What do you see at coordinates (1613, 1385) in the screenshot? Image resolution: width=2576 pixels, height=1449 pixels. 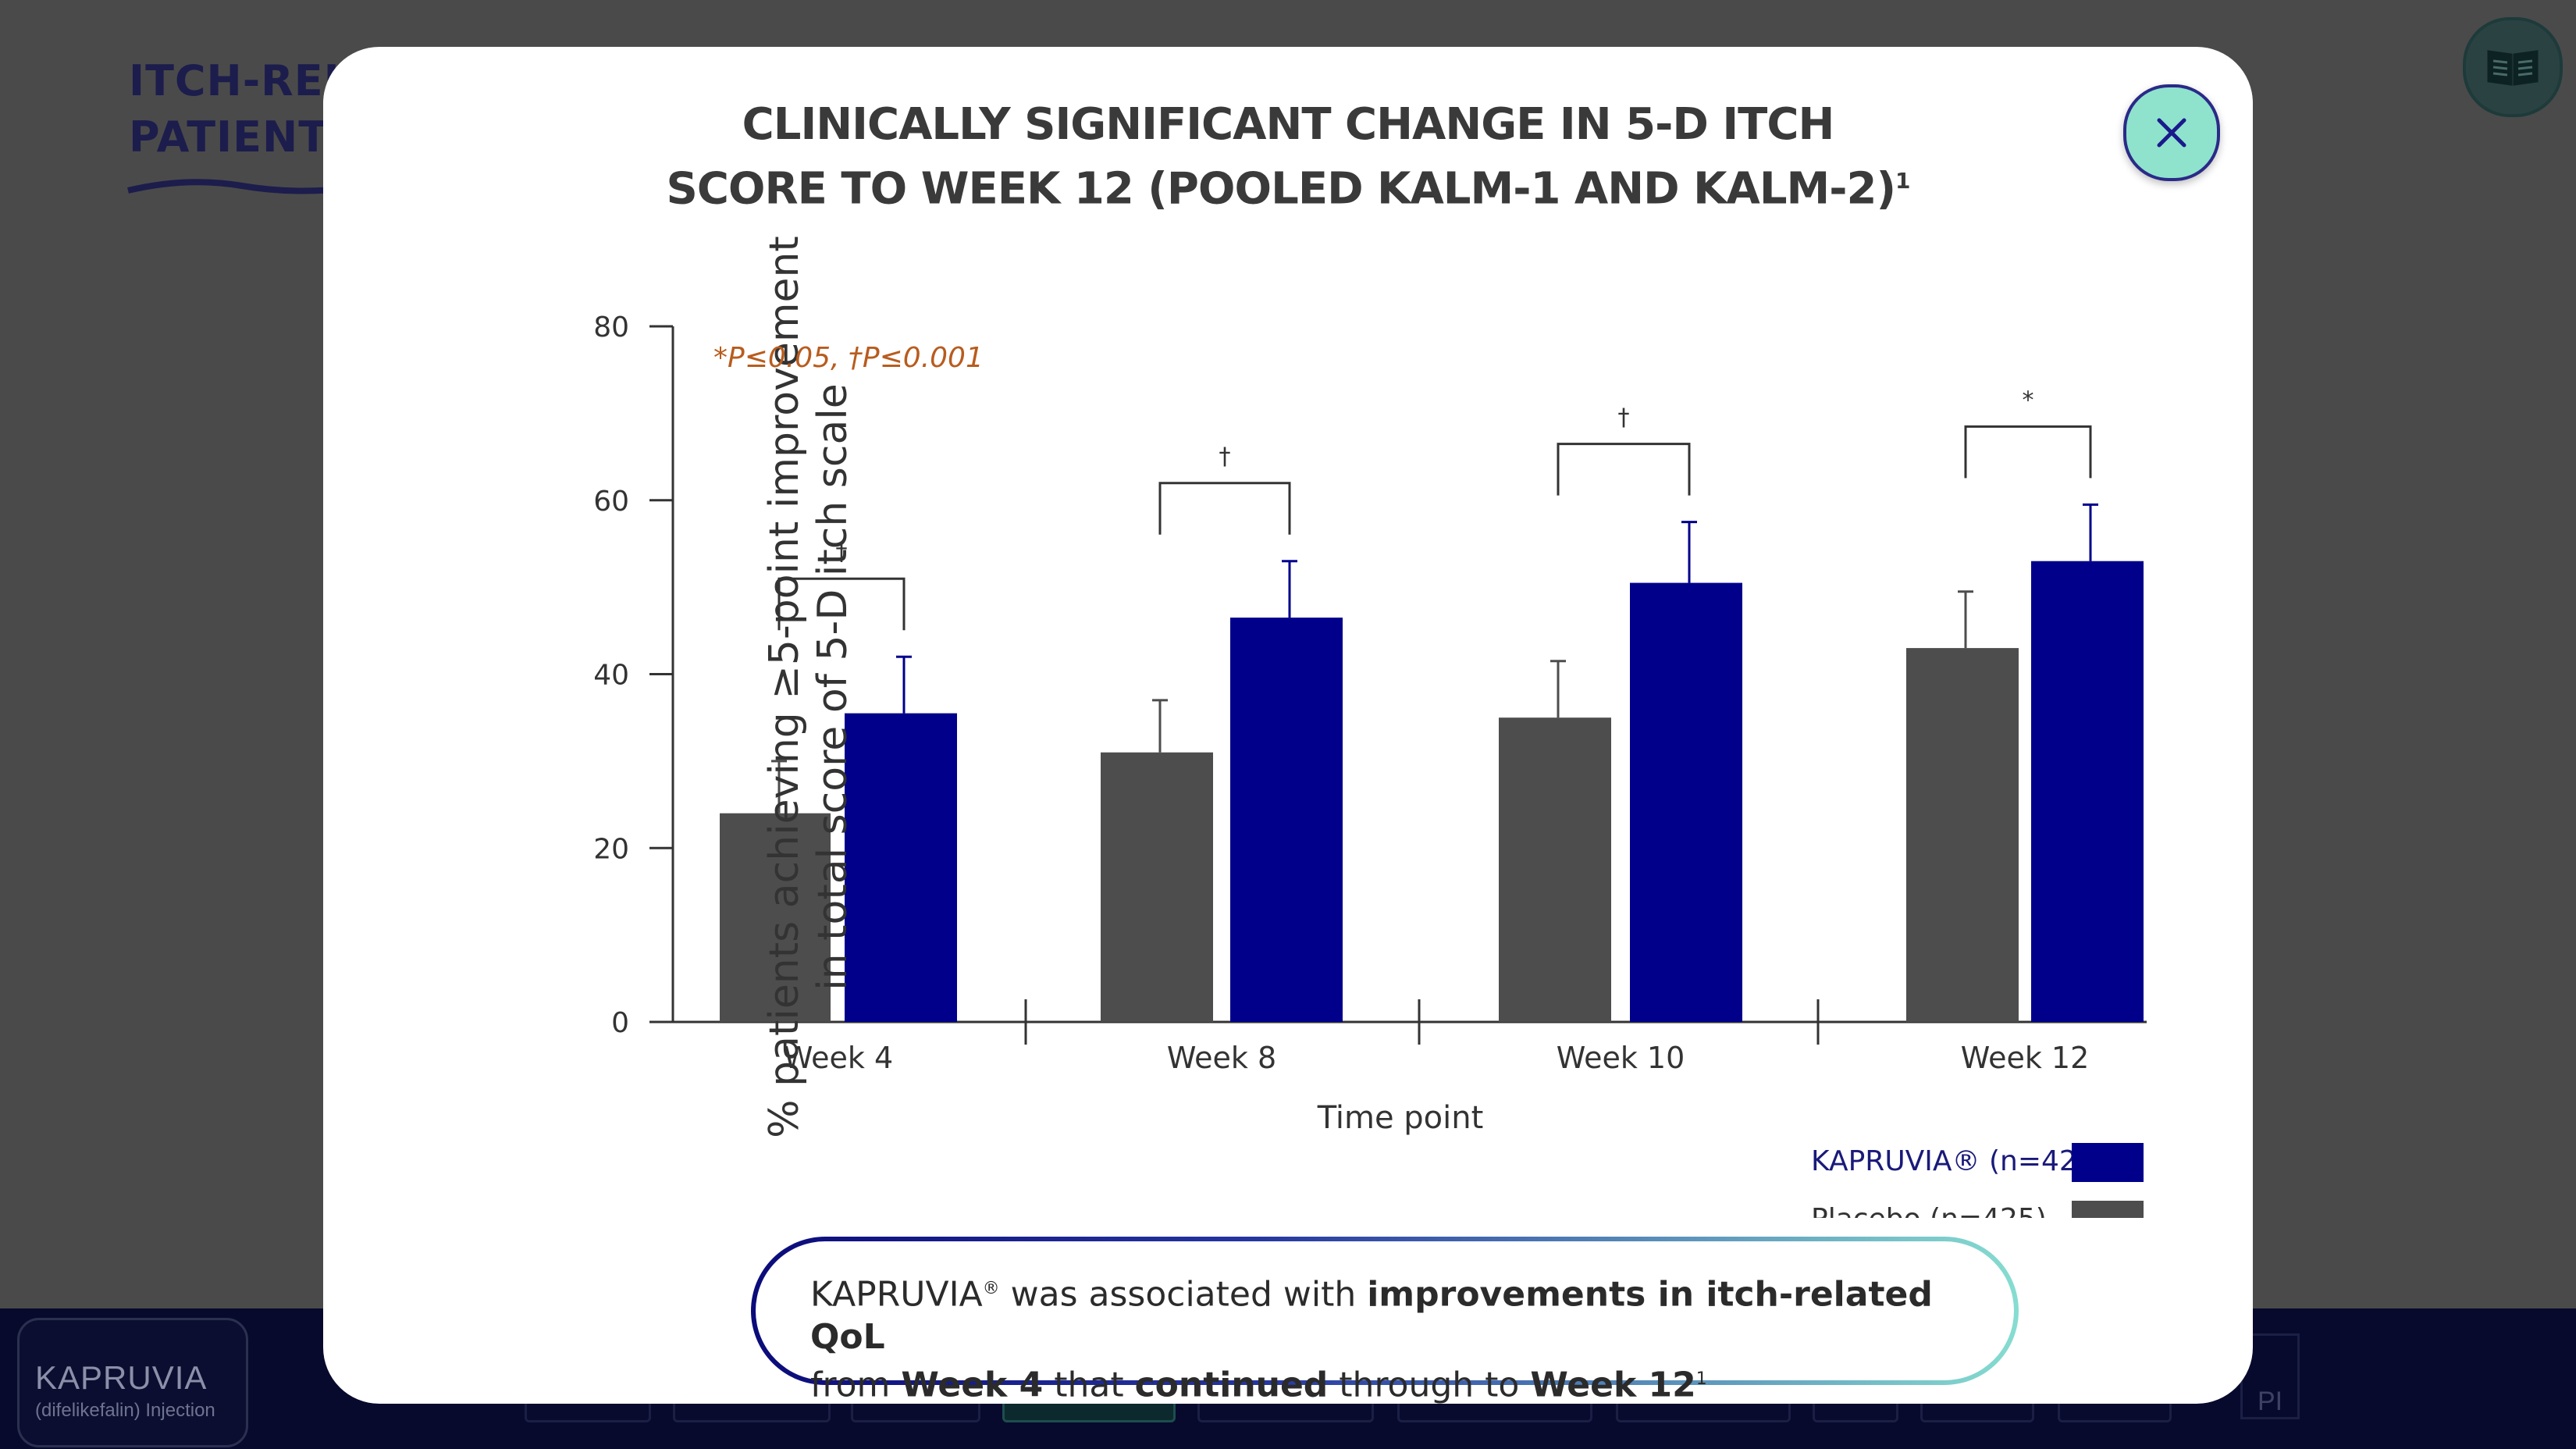 I see `callout-bold-4: Week 12` at bounding box center [1613, 1385].